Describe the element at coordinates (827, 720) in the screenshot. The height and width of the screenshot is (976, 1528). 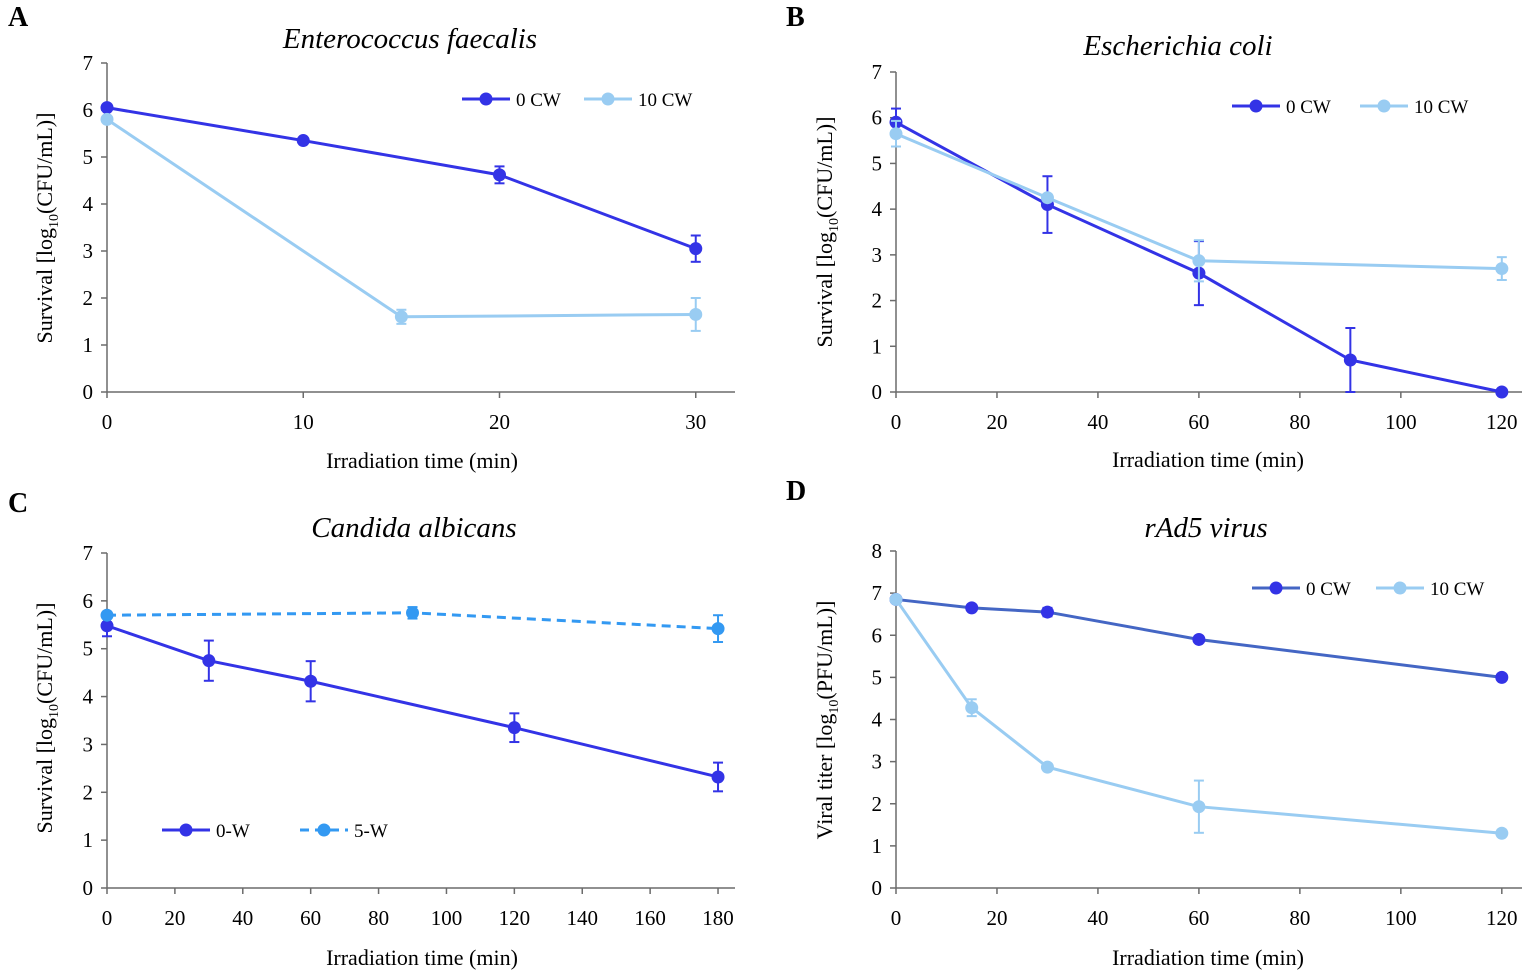
I see `y-axis-label: Viral titer [log10(PFU/mL)]` at that location.